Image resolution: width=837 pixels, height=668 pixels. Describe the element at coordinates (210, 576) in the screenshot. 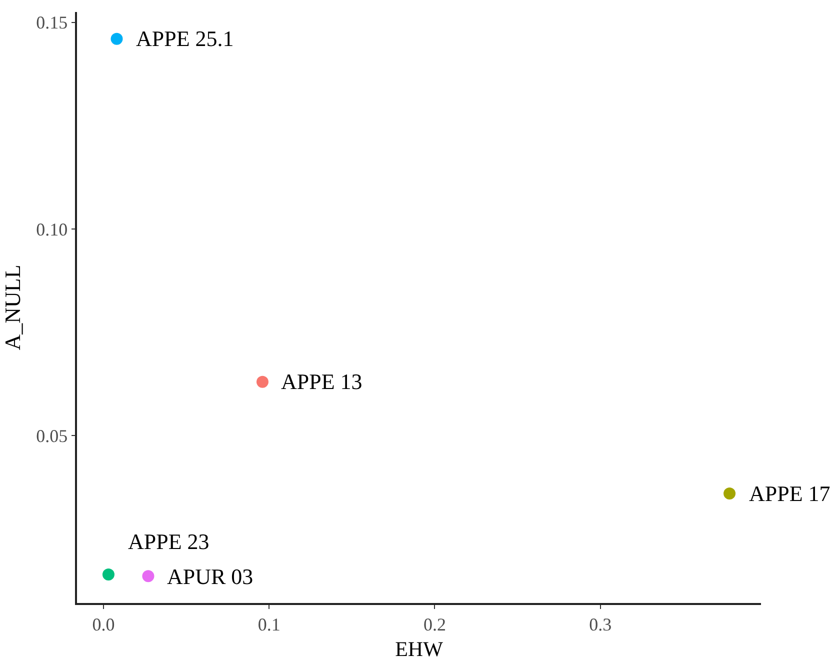

I see `series-label: APUR 03` at that location.